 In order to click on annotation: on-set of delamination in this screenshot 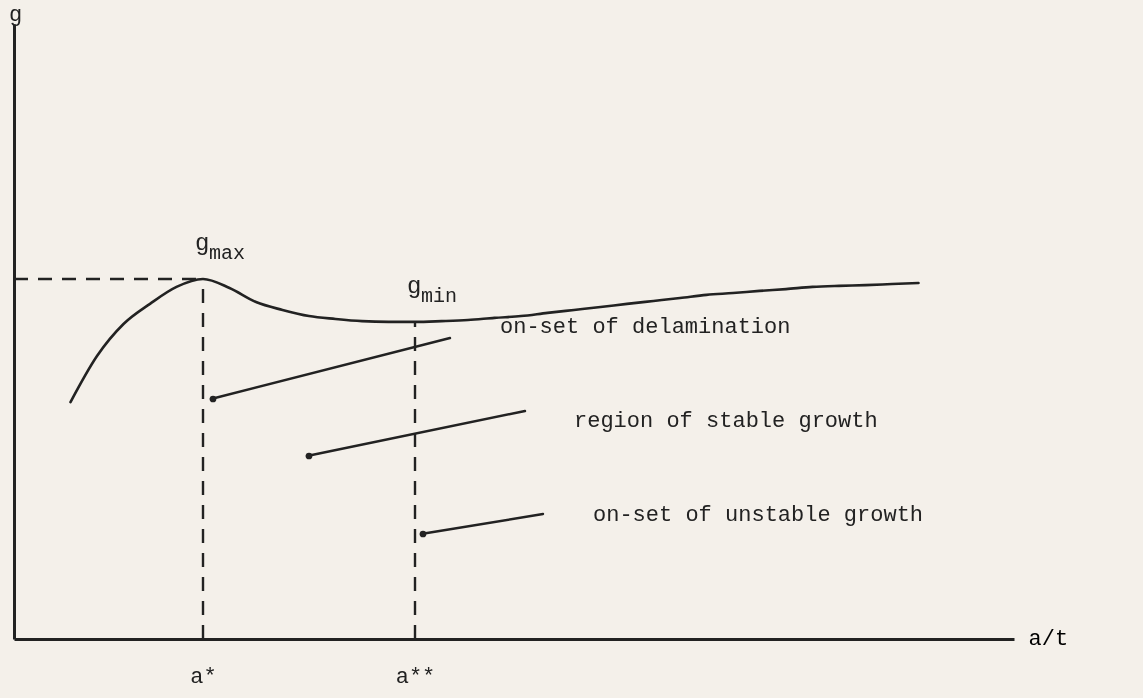, I will do `click(645, 327)`.